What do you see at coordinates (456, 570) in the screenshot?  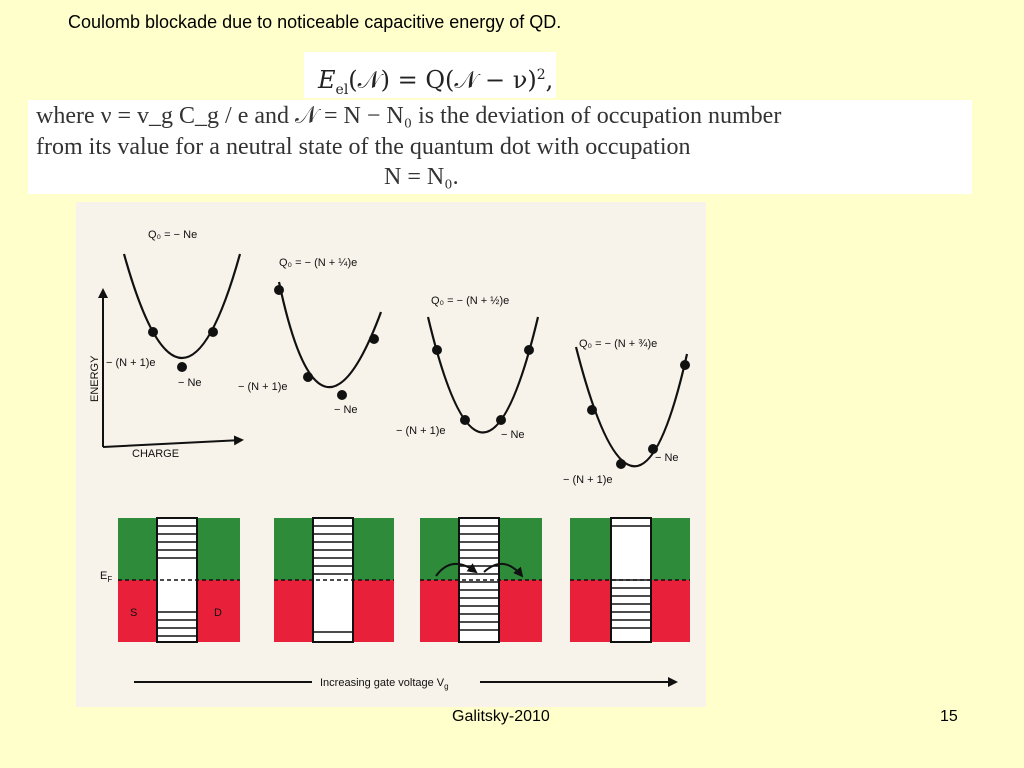 I see `tunneling-arrow-in` at bounding box center [456, 570].